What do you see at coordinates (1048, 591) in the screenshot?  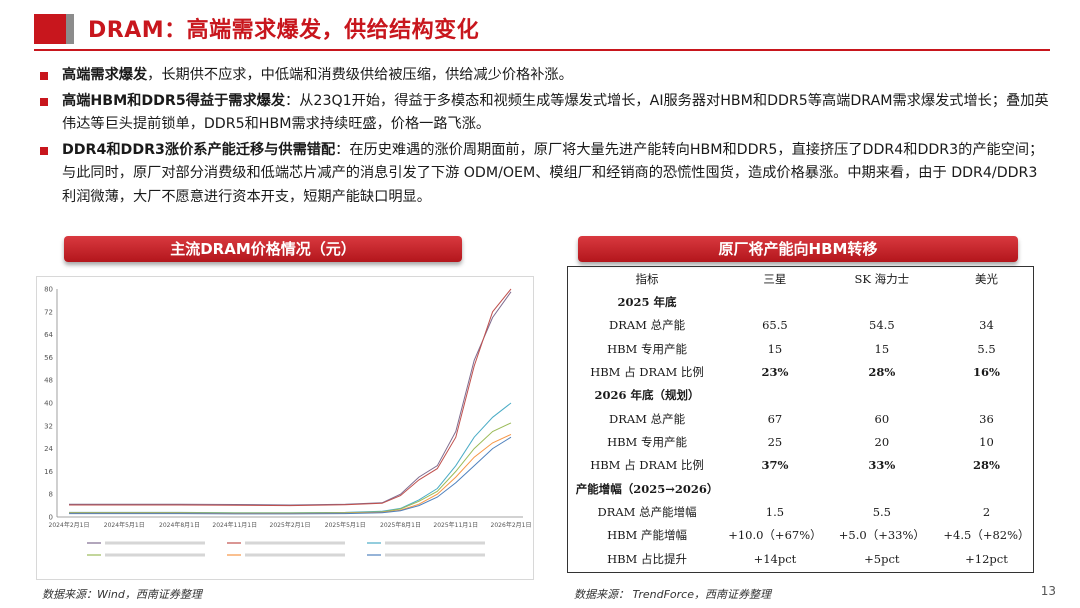 I see `page-number: 13` at bounding box center [1048, 591].